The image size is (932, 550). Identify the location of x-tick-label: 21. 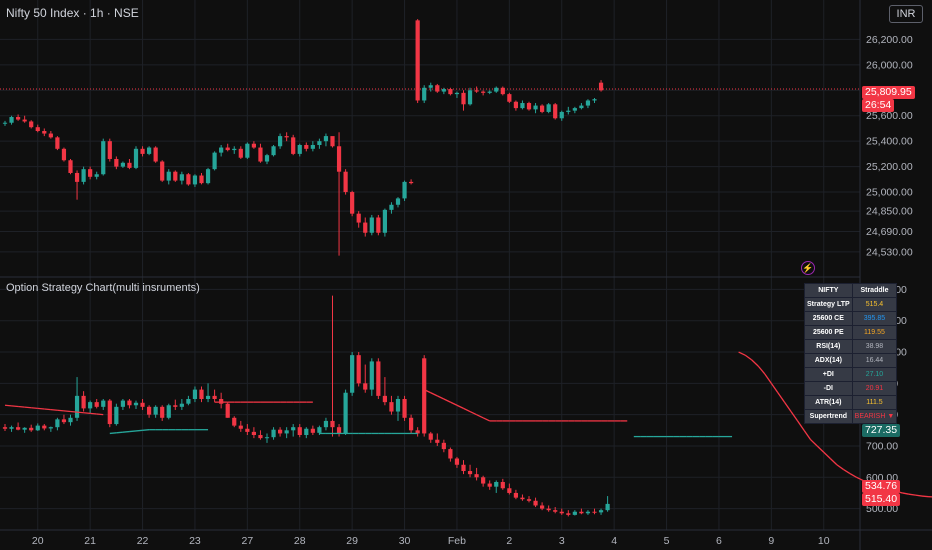
(90, 541).